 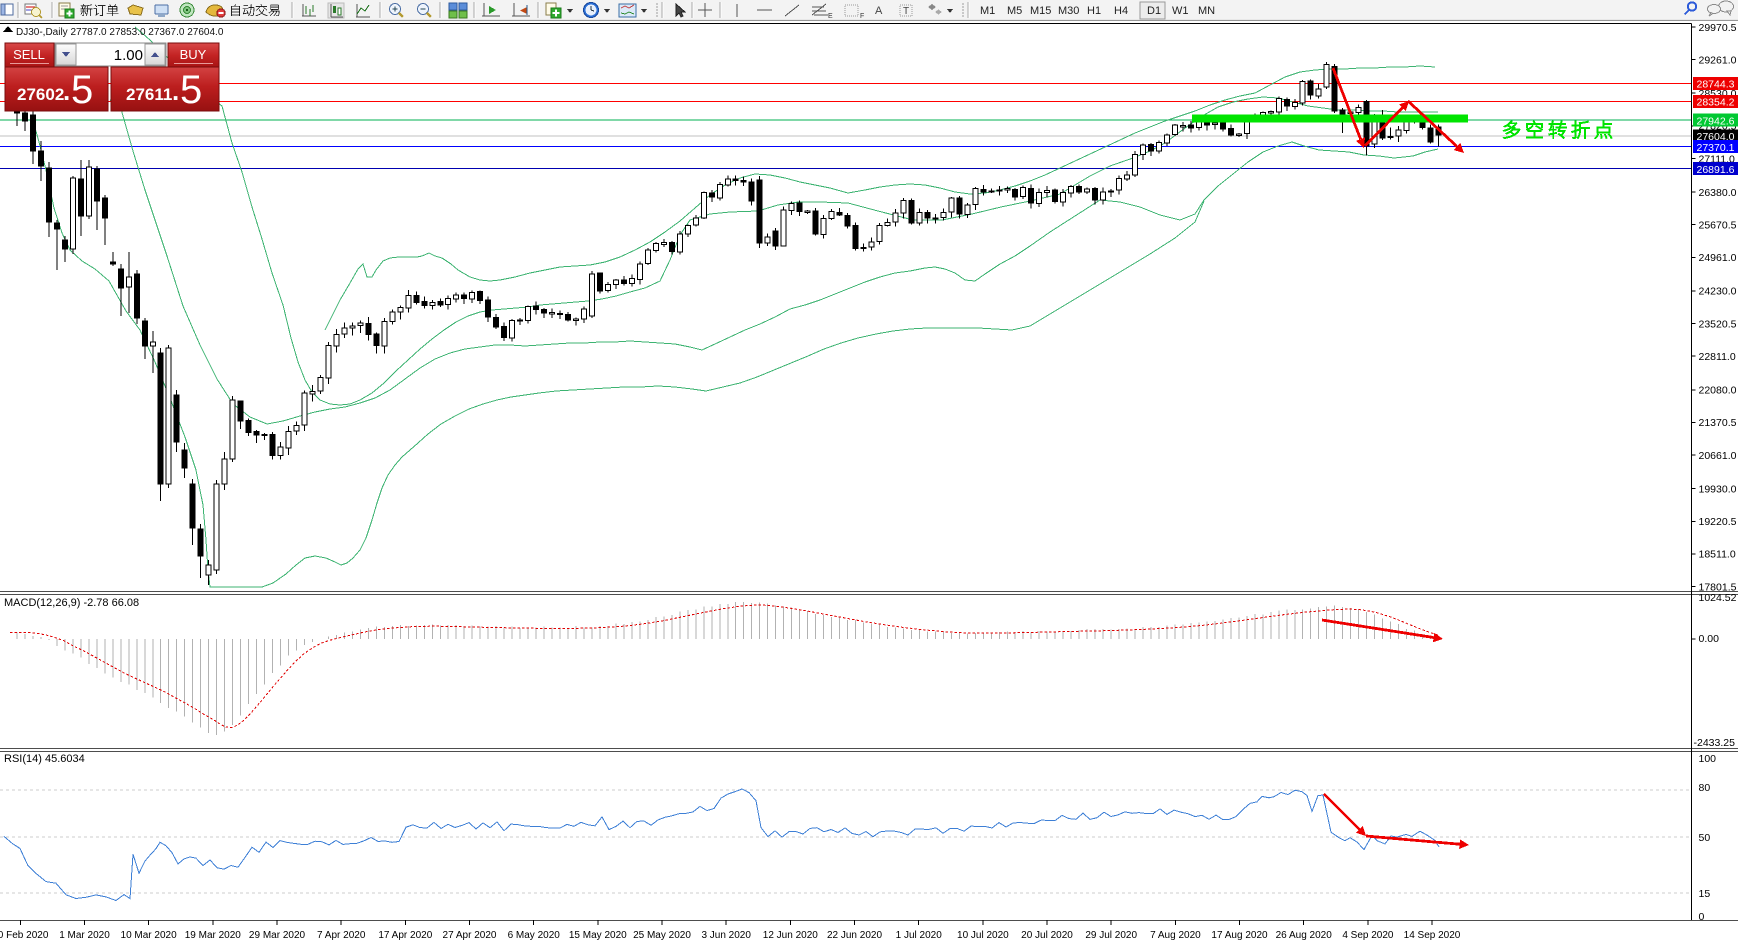 I want to click on svg-text: 29970.5, so click(x=1718, y=28).